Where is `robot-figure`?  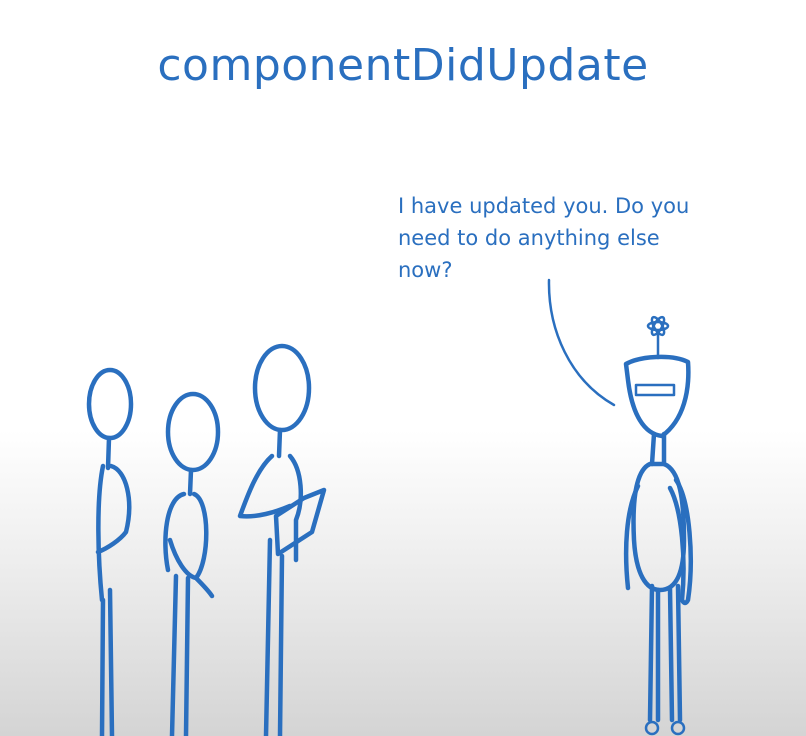
robot-figure is located at coordinates (658, 525).